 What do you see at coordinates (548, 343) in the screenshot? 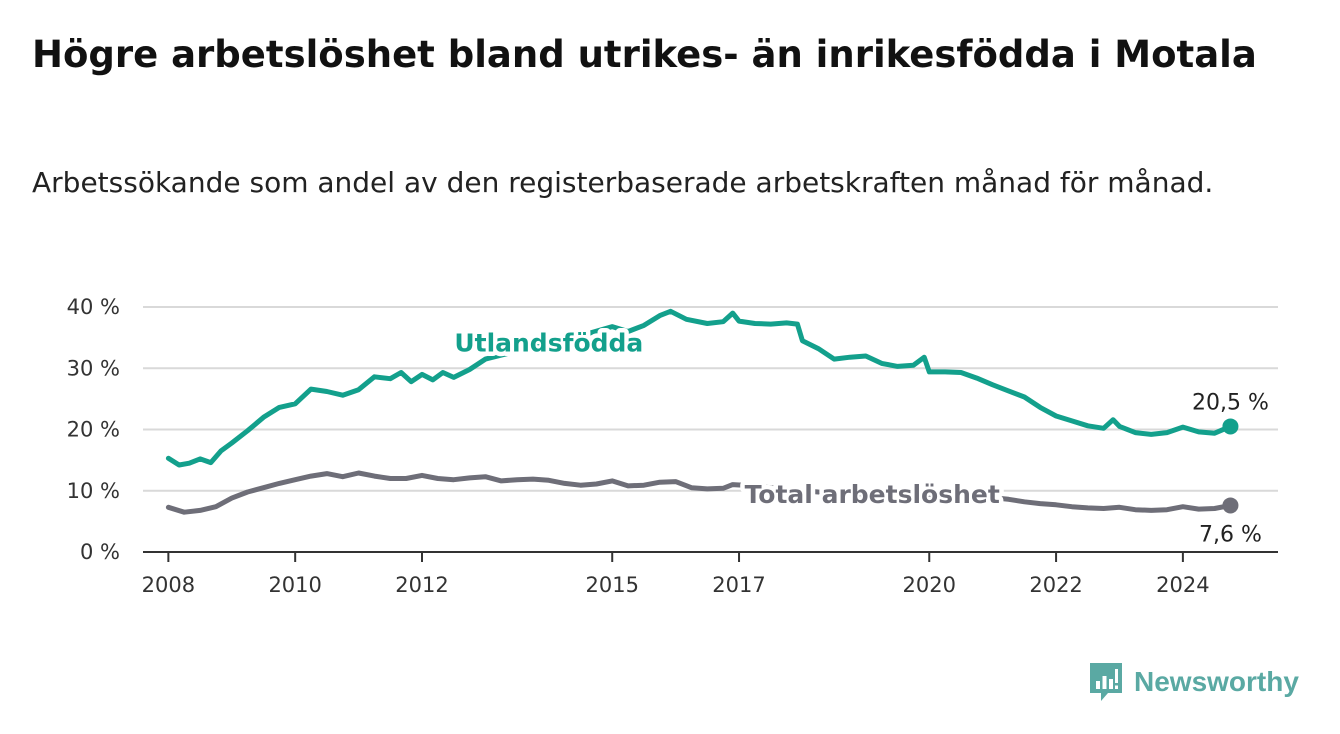
I see `series-name-label-0: Utlandsfödda` at bounding box center [548, 343].